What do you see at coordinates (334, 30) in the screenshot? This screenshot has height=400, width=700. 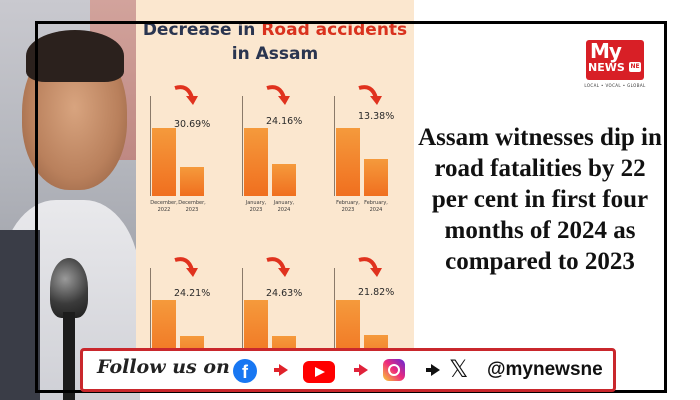 I see `title-highlight: Road accidents` at bounding box center [334, 30].